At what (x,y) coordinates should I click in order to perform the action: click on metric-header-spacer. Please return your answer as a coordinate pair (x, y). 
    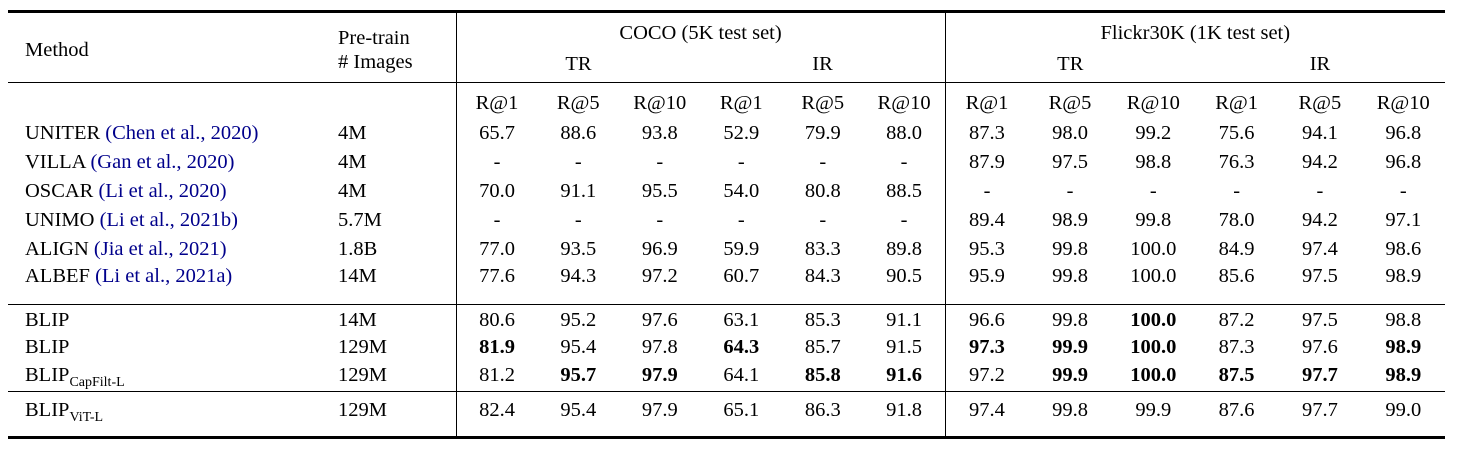
    Looking at the image, I should click on (232, 101).